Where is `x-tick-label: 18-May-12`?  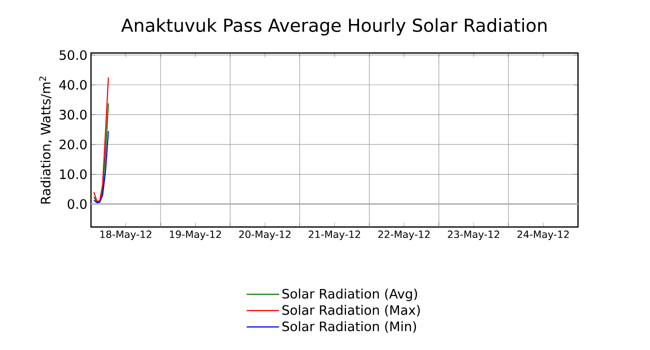
x-tick-label: 18-May-12 is located at coordinates (126, 235).